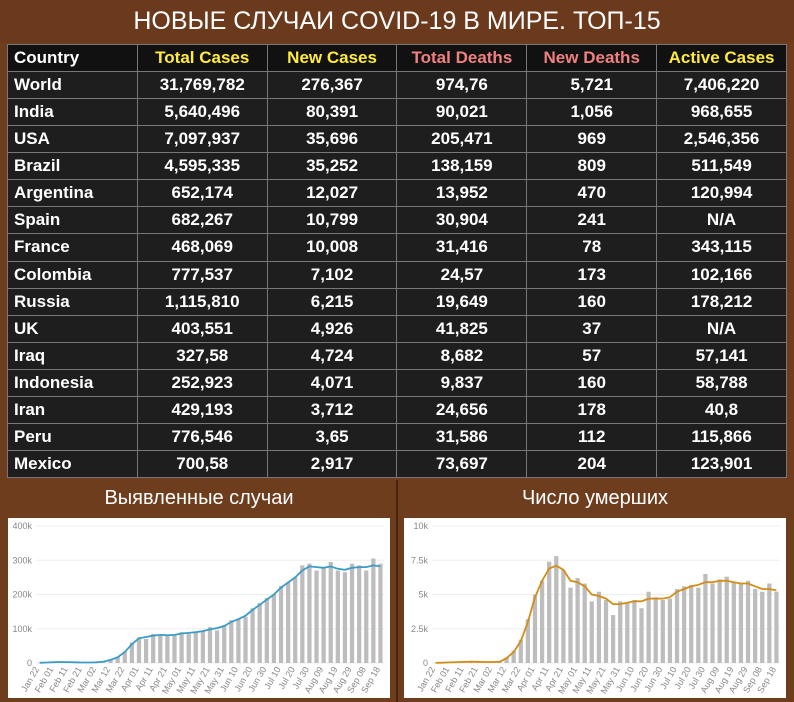  Describe the element at coordinates (462, 139) in the screenshot. I see `table-cell: 205,471` at that location.